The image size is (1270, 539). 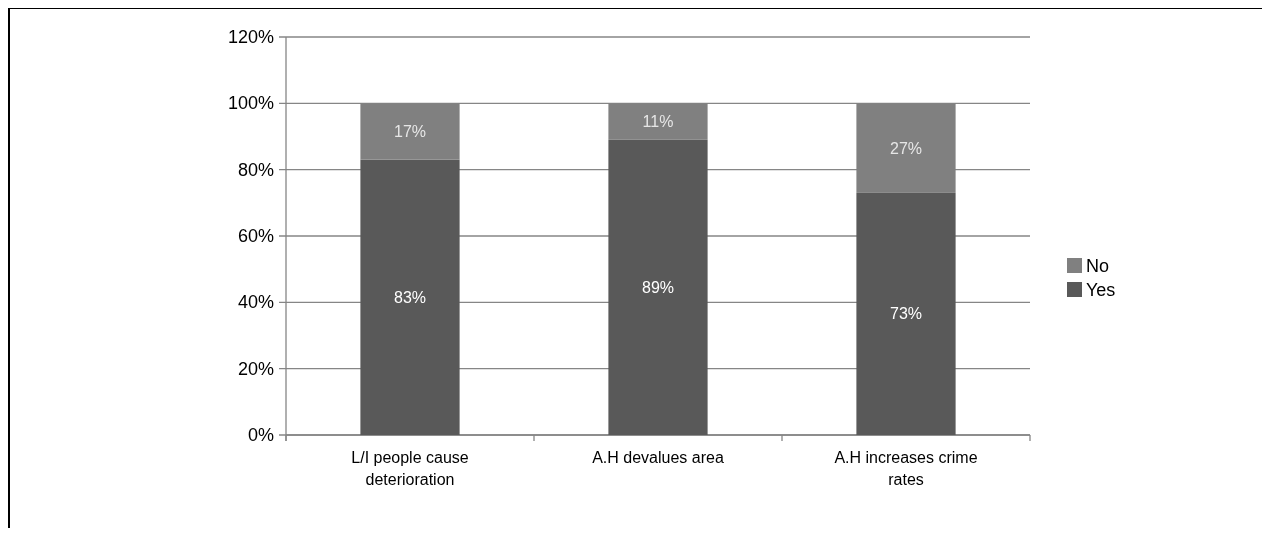 I want to click on y-tick-label: 100%, so click(x=250, y=103).